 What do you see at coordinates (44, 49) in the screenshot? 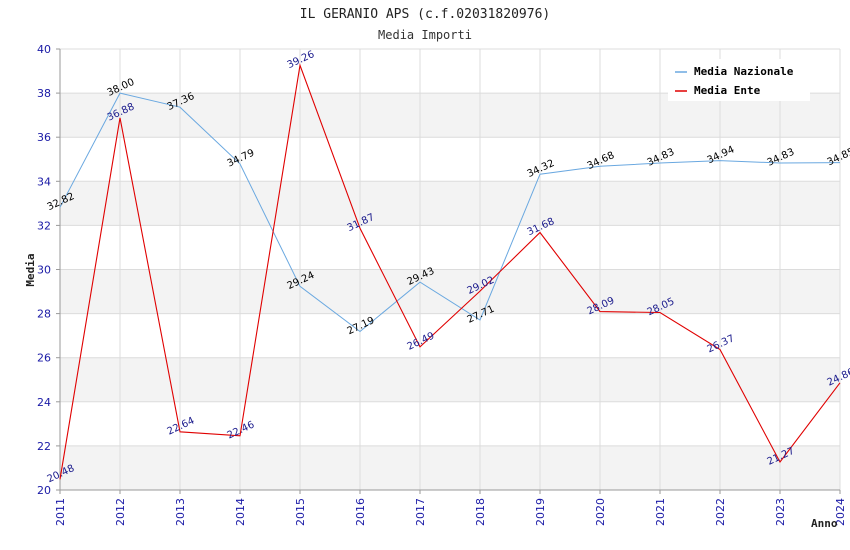
I see `y-tick-label-40: 40` at bounding box center [44, 49].